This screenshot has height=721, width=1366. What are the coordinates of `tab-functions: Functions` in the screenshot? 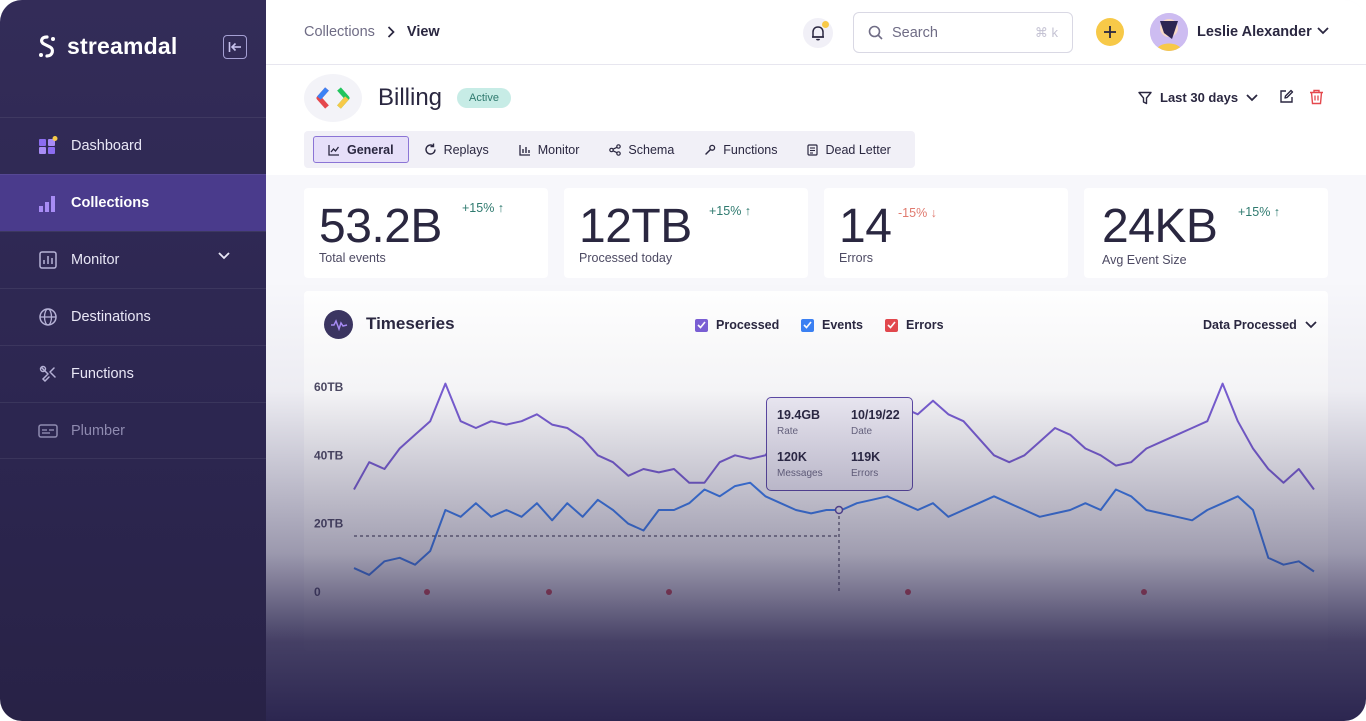 It's located at (740, 149).